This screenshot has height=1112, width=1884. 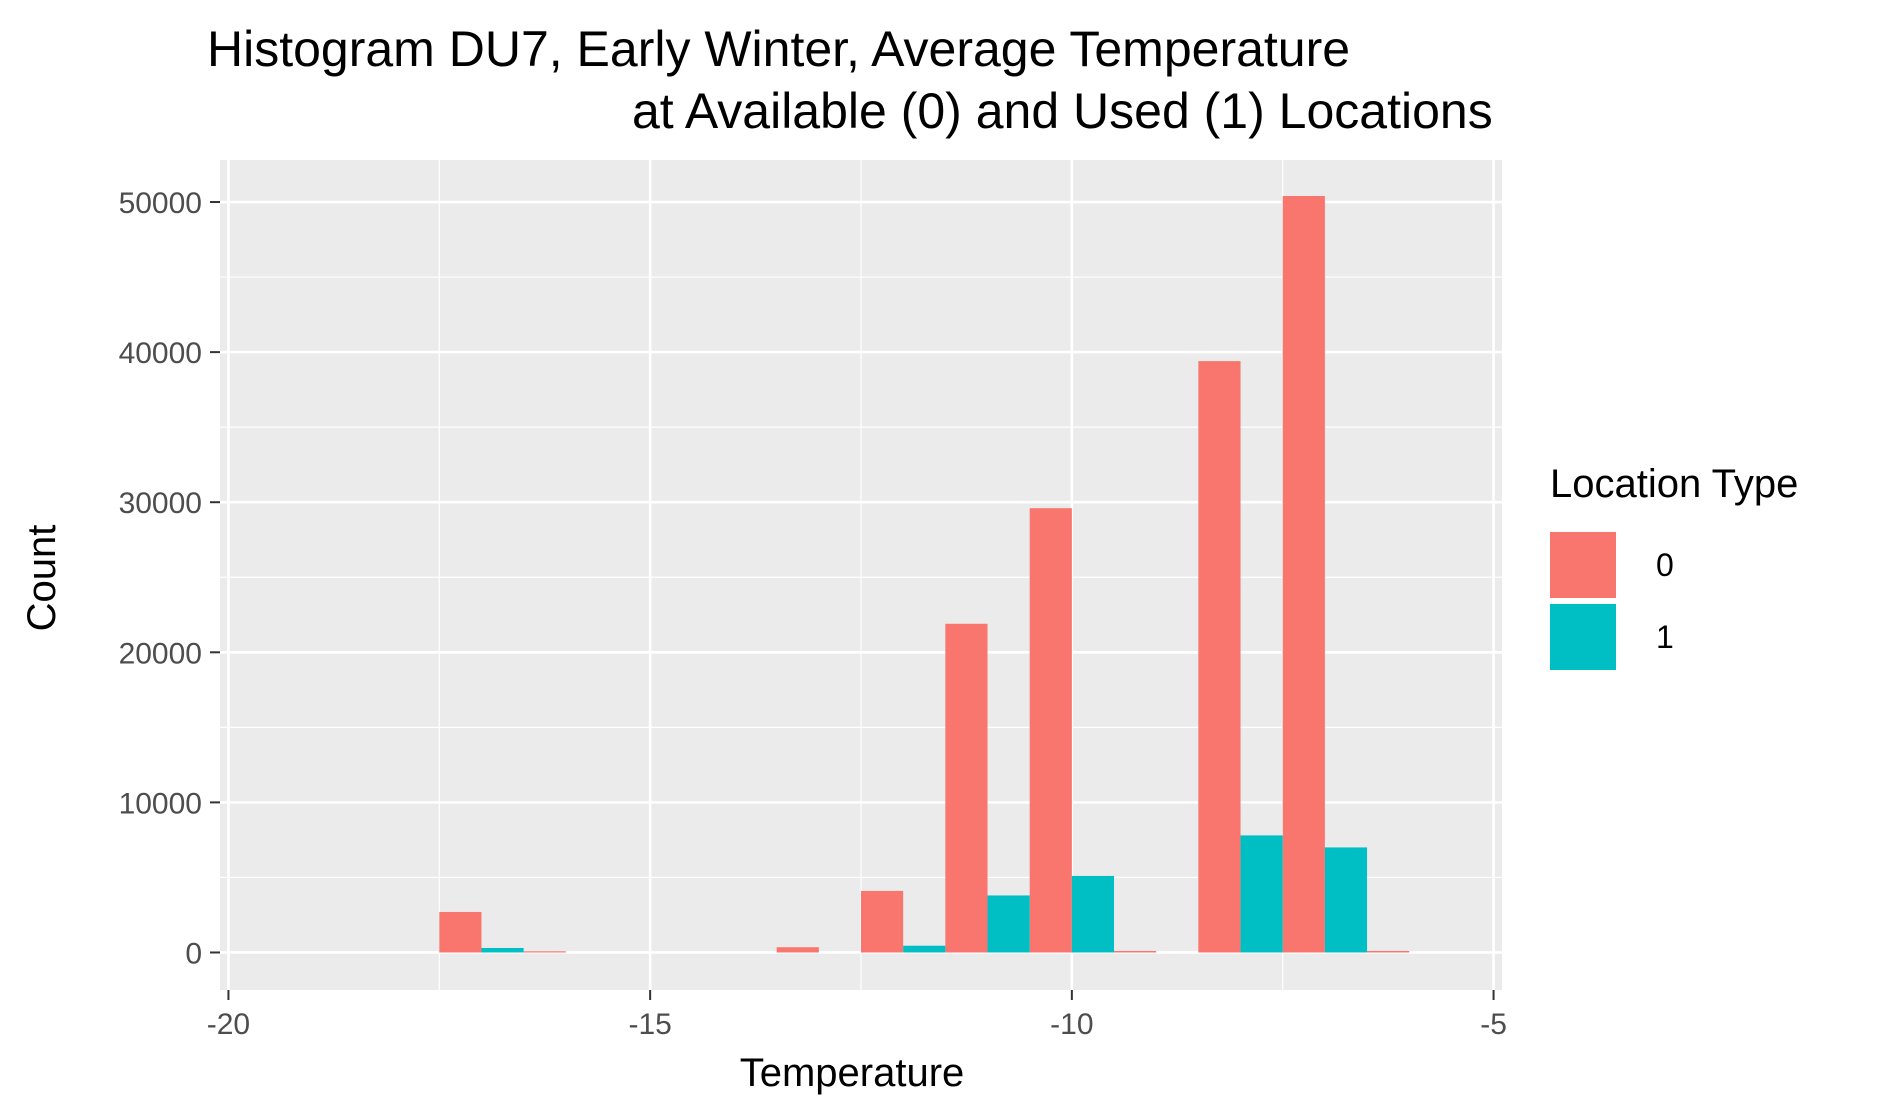 What do you see at coordinates (1493, 1024) in the screenshot?
I see `x-tick-label: -5` at bounding box center [1493, 1024].